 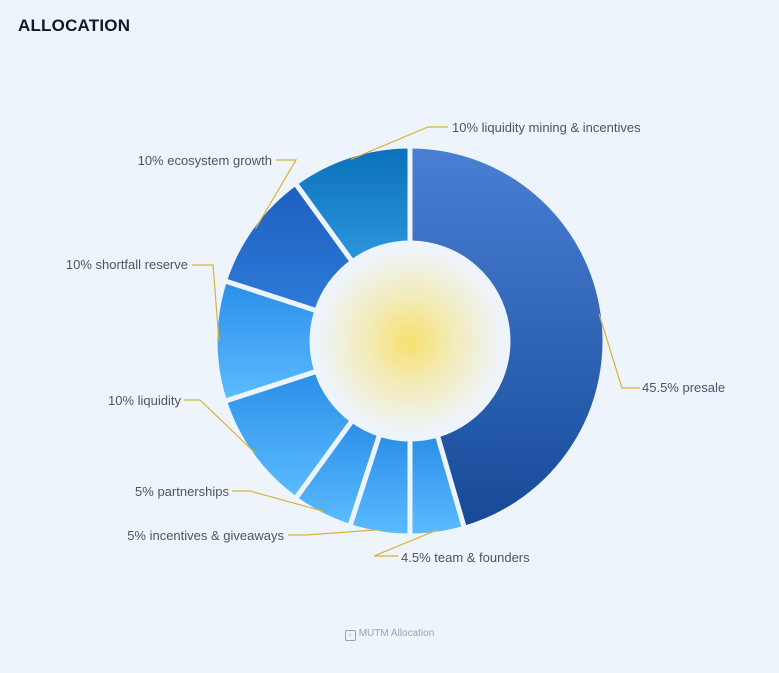 I want to click on slice-label: 5% incentives & giveaways, so click(x=205, y=535).